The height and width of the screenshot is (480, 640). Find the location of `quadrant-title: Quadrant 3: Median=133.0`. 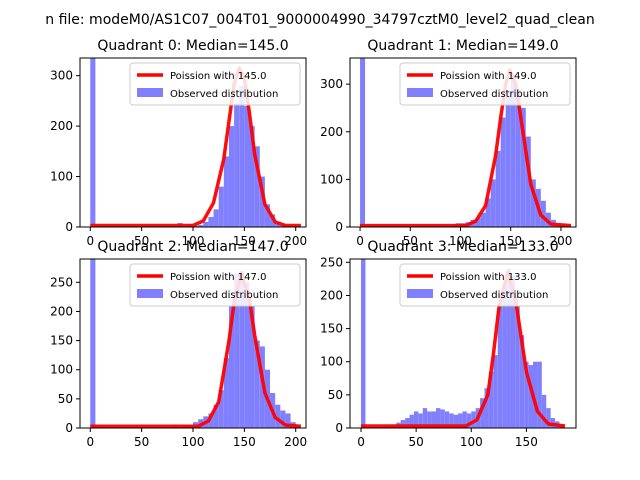

quadrant-title: Quadrant 3: Median=133.0 is located at coordinates (462, 247).